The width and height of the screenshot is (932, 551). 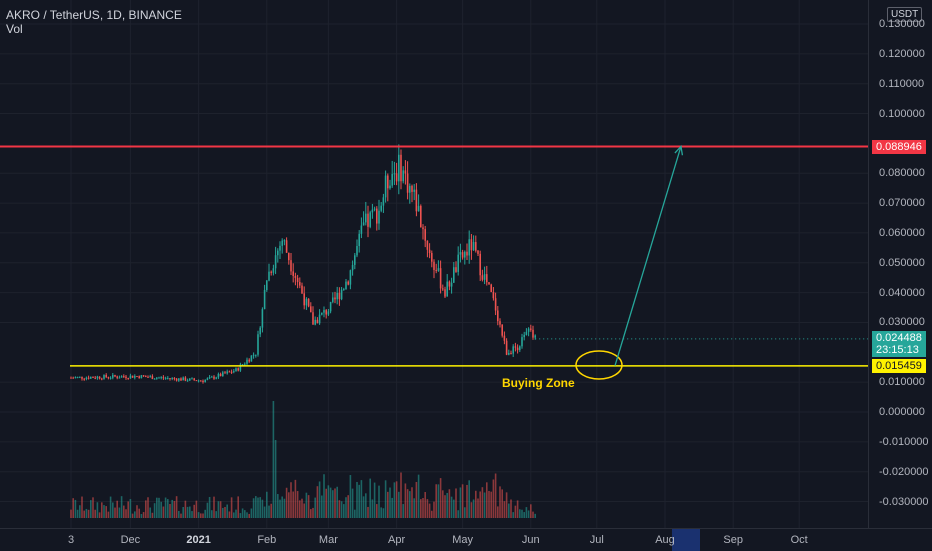 What do you see at coordinates (538, 382) in the screenshot?
I see `buying-zone-label: Buying Zone` at bounding box center [538, 382].